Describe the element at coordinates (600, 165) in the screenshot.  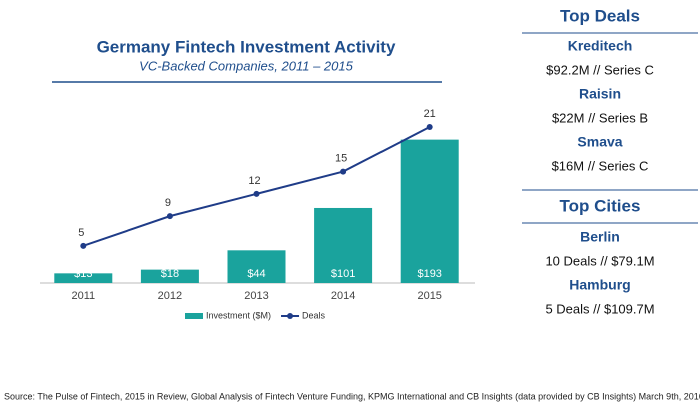
I see `item-detail: $16M // Series C` at that location.